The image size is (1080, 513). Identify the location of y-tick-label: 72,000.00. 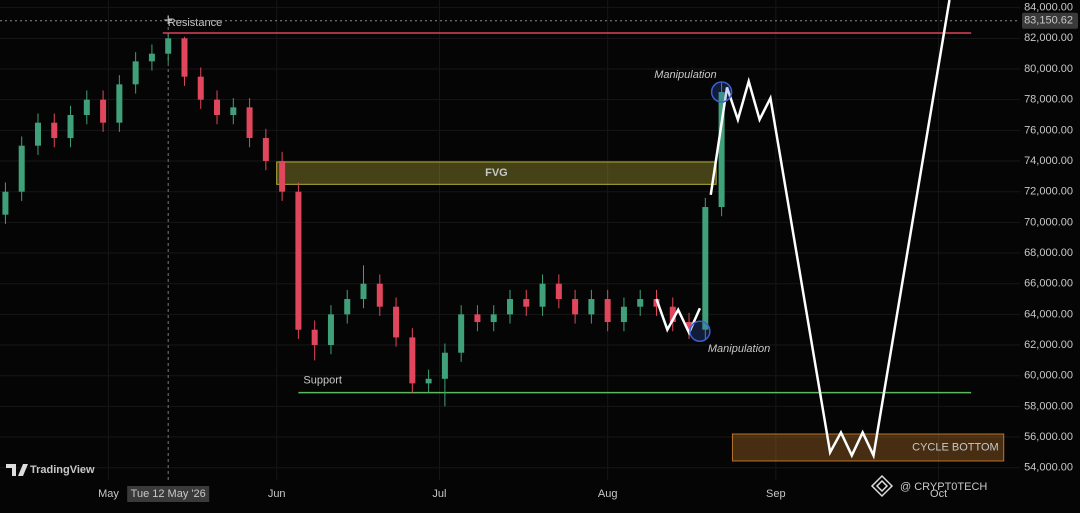
(1048, 192).